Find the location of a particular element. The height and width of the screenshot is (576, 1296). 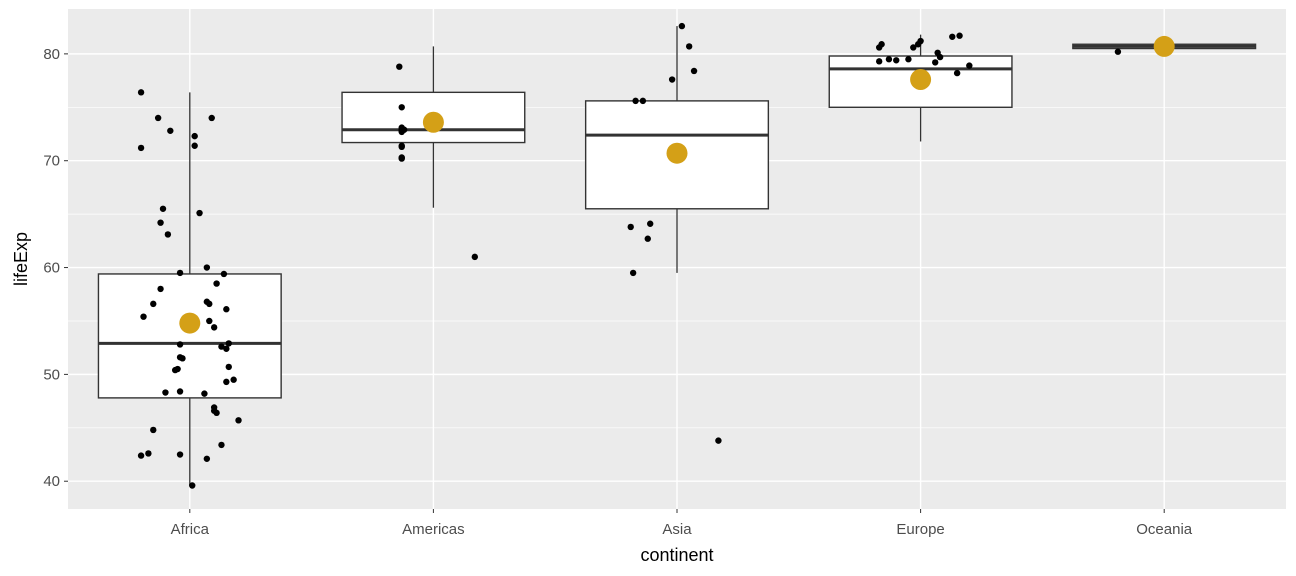

x-tick-label: Americas is located at coordinates (433, 529).